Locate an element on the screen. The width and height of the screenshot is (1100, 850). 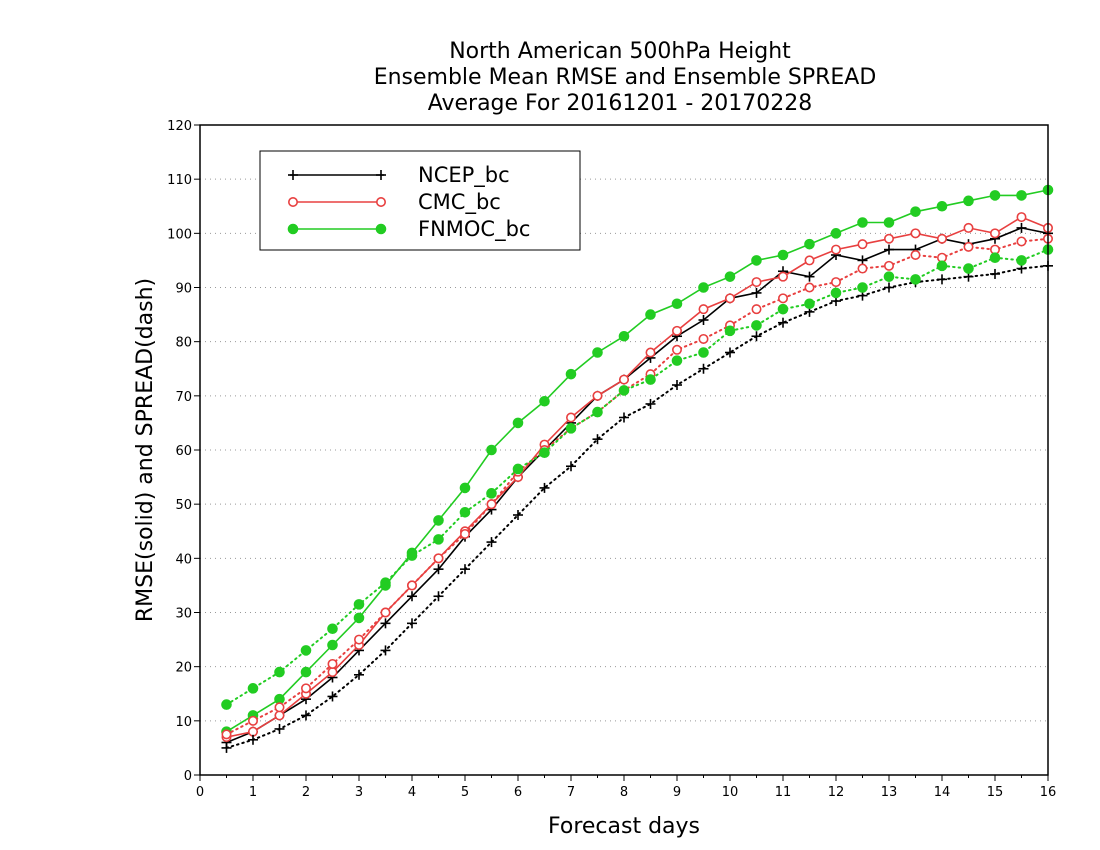
y-tick-label: 110 is located at coordinates (179, 180).